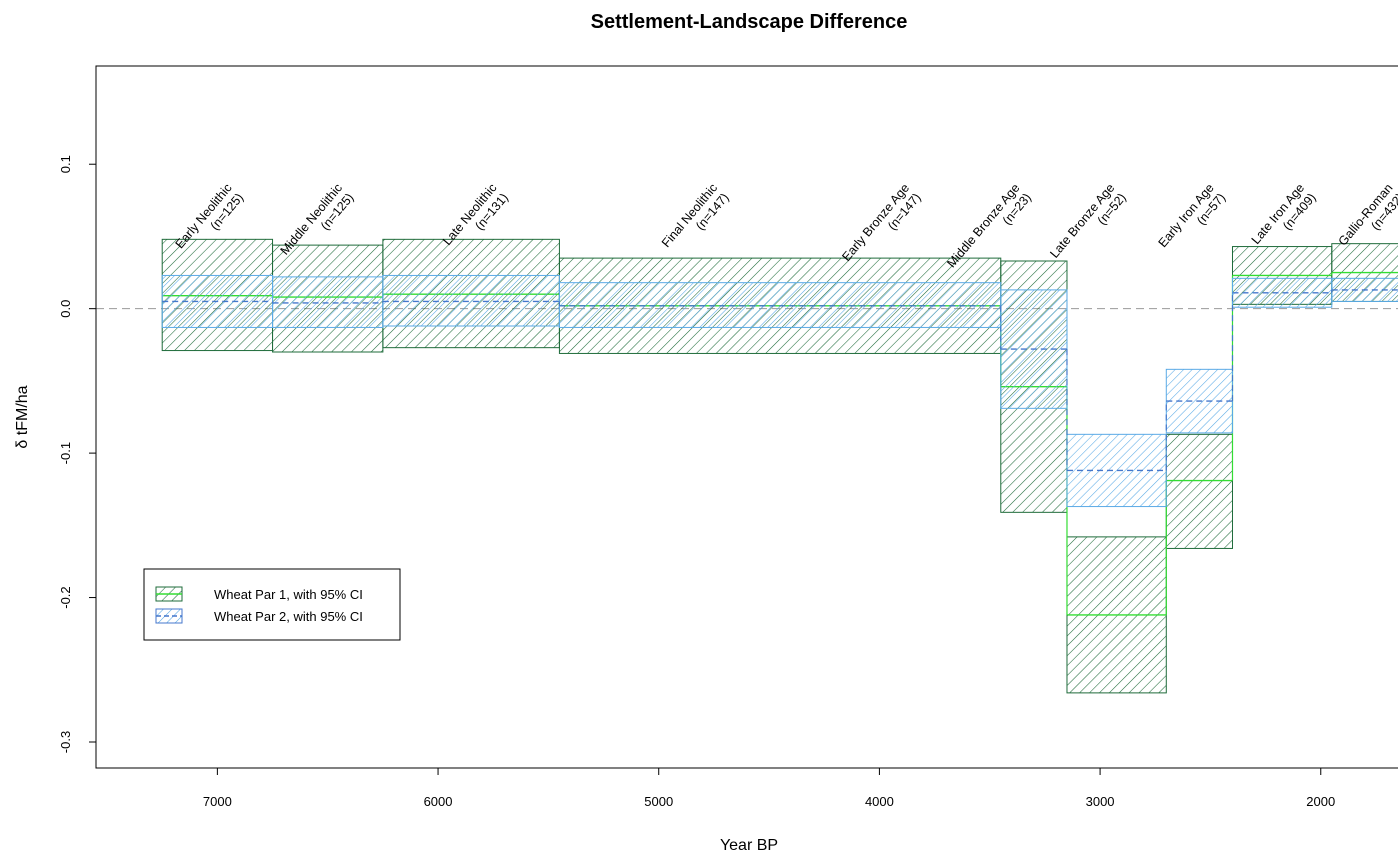 The height and width of the screenshot is (851, 1398). I want to click on y-tick-label: 0.0, so click(65, 309).